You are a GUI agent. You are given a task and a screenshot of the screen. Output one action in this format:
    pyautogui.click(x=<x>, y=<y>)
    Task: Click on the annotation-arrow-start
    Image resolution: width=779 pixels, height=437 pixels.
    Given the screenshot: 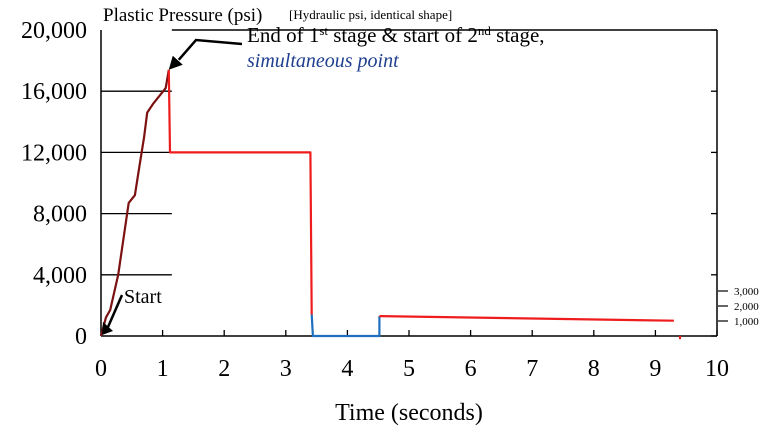 What is the action you would take?
    pyautogui.click(x=115, y=311)
    